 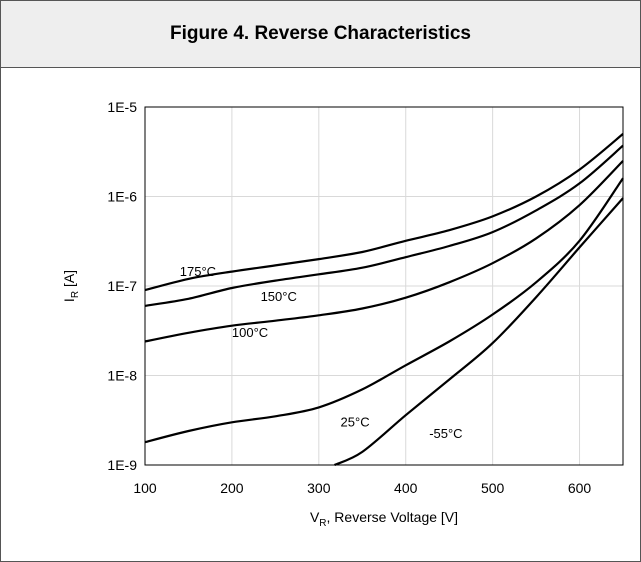 I want to click on x-tick-label: 600, so click(x=580, y=488).